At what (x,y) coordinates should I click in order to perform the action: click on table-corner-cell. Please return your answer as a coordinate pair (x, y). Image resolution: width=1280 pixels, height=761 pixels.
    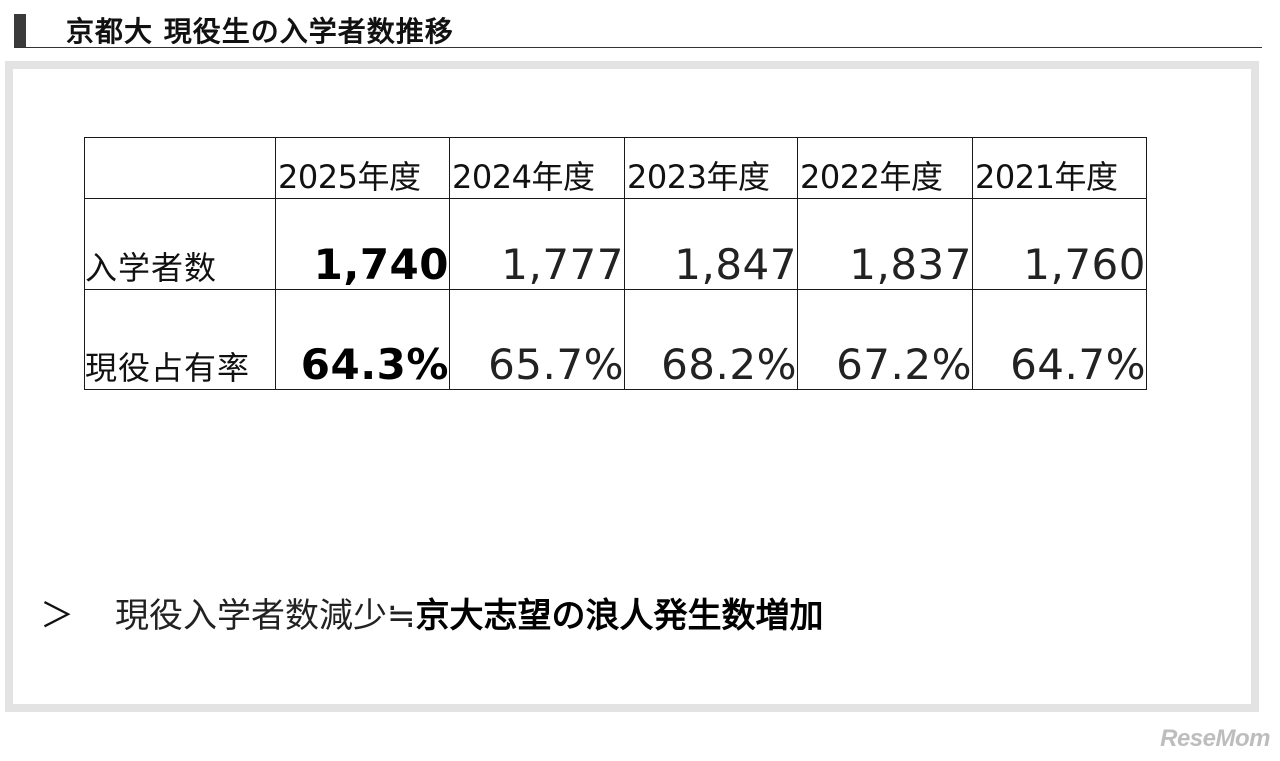
    Looking at the image, I should click on (180, 168).